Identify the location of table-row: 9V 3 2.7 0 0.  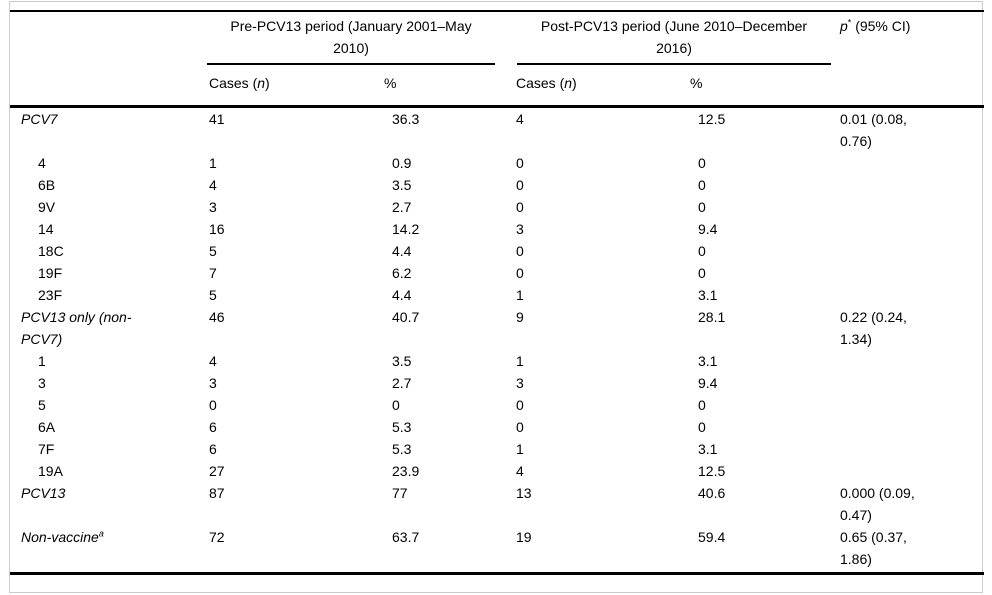
(497, 207).